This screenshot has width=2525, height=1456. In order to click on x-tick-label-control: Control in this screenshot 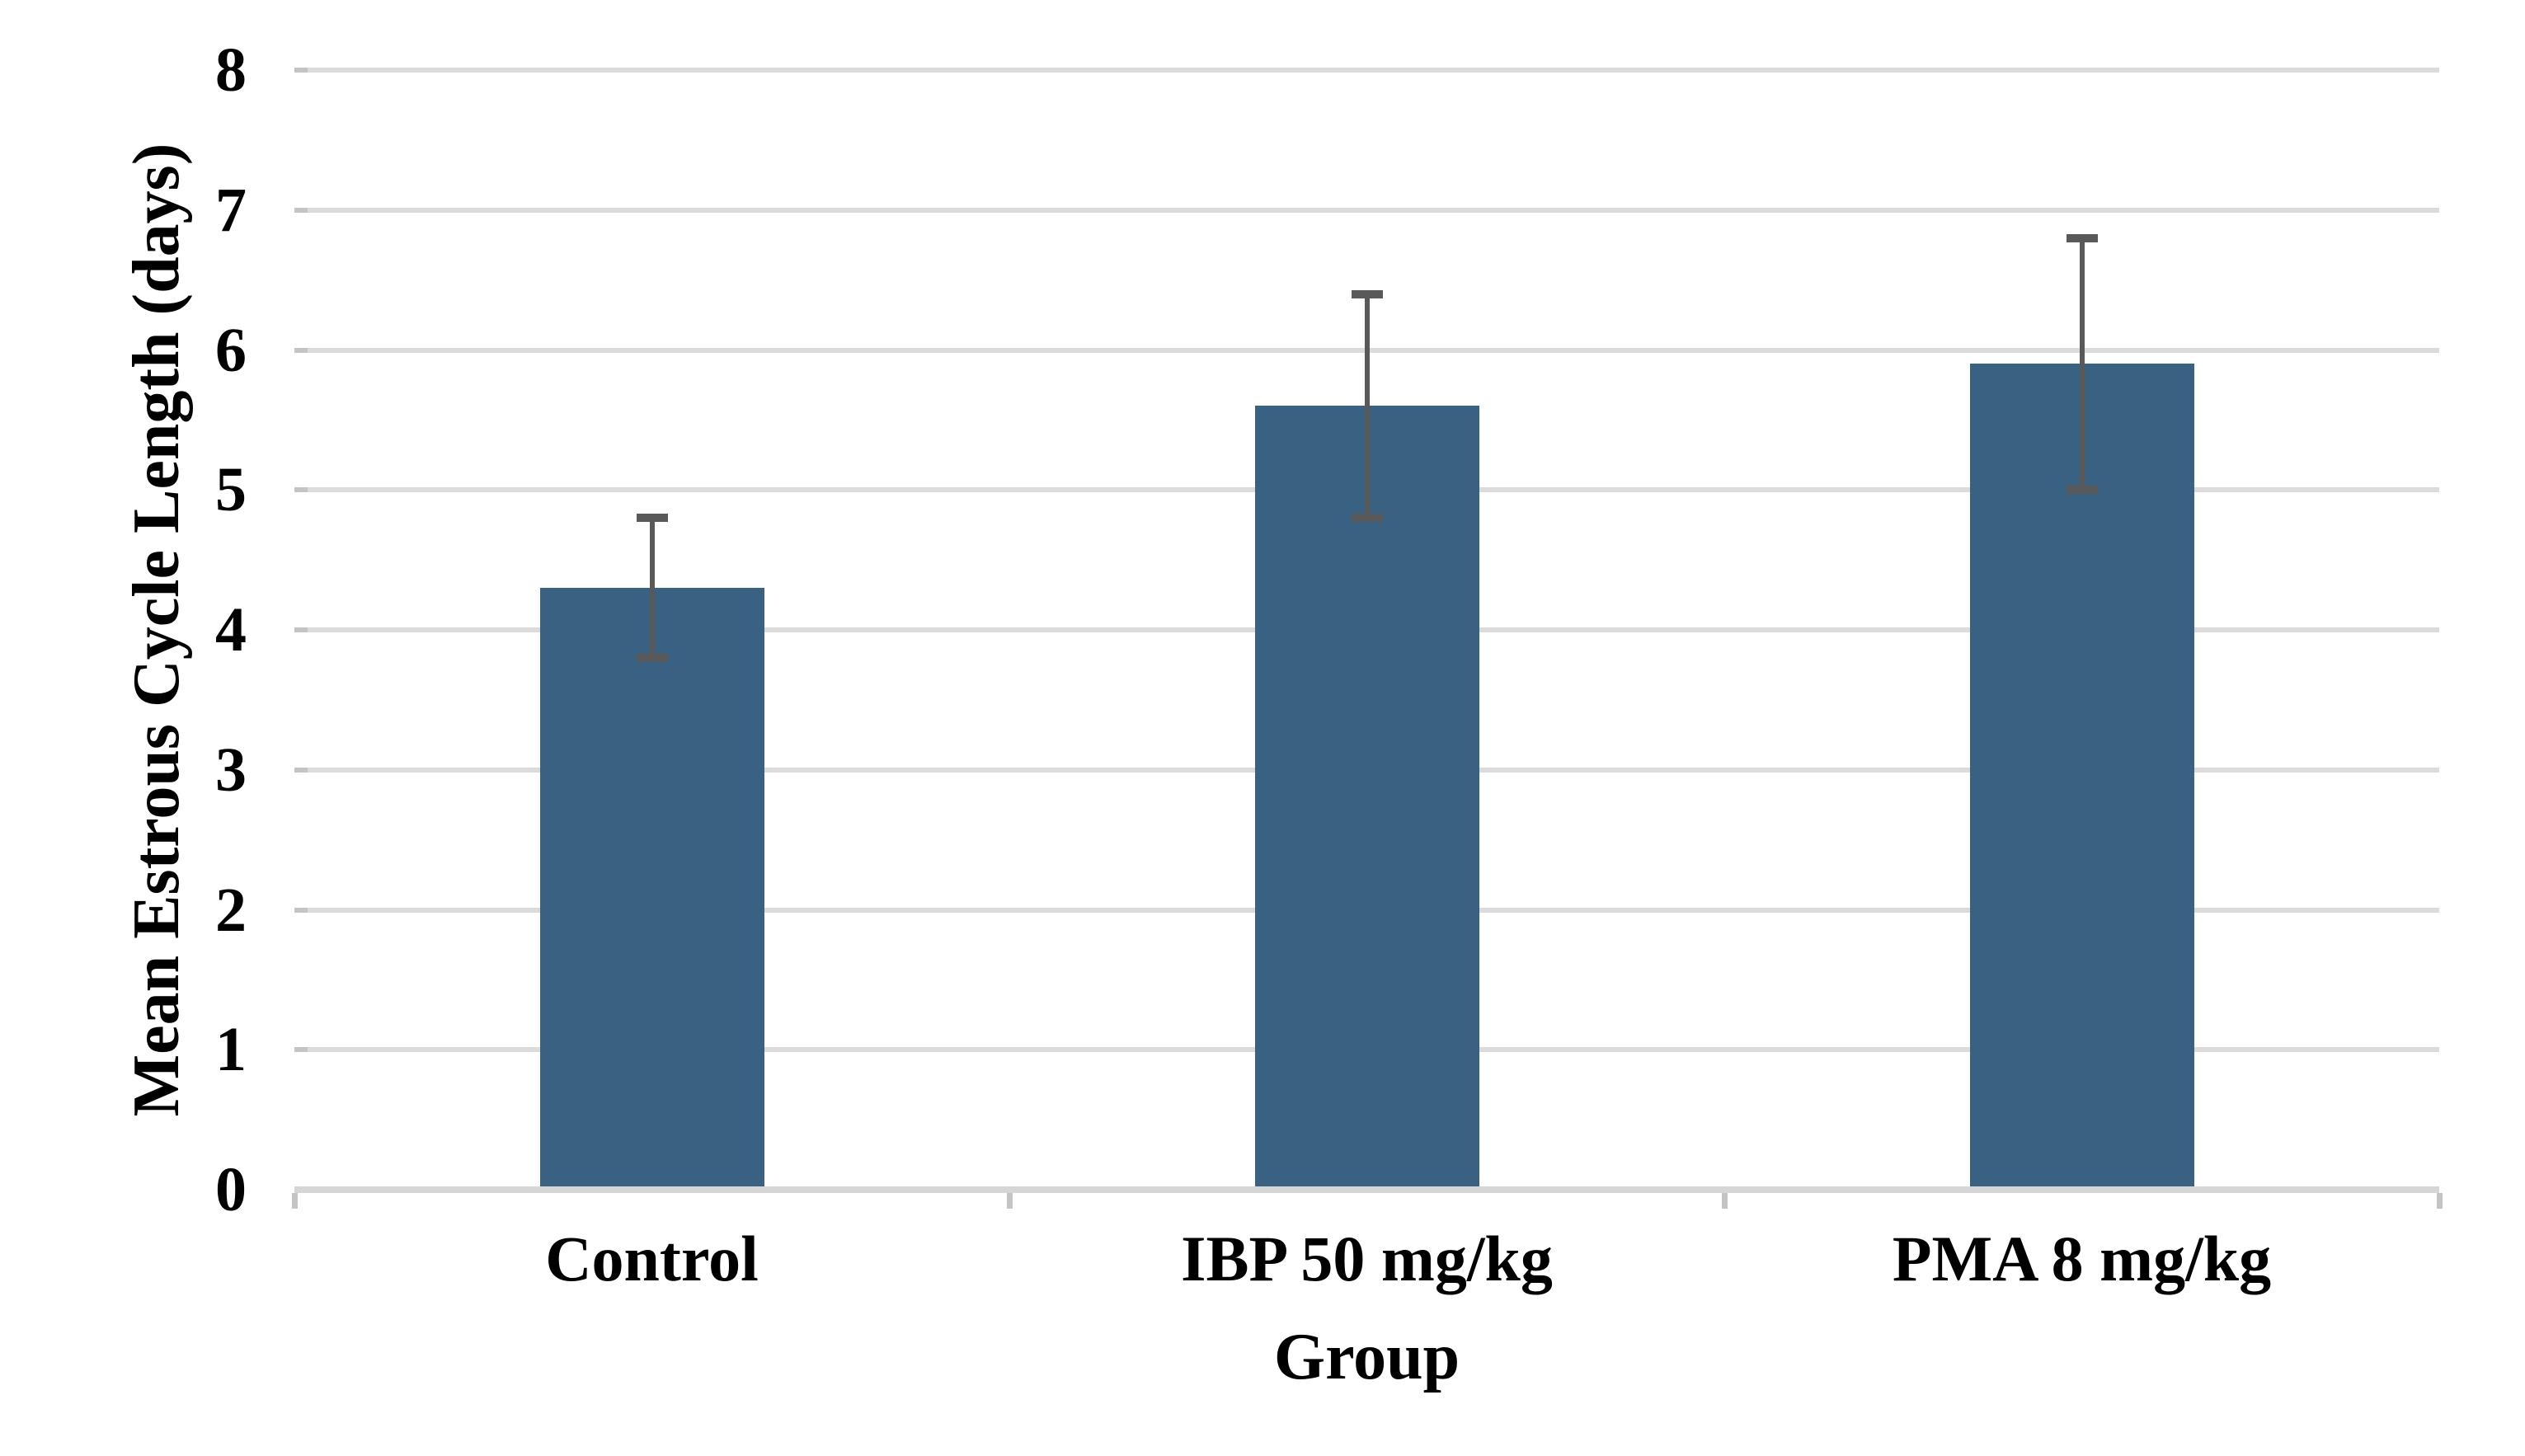, I will do `click(652, 1258)`.